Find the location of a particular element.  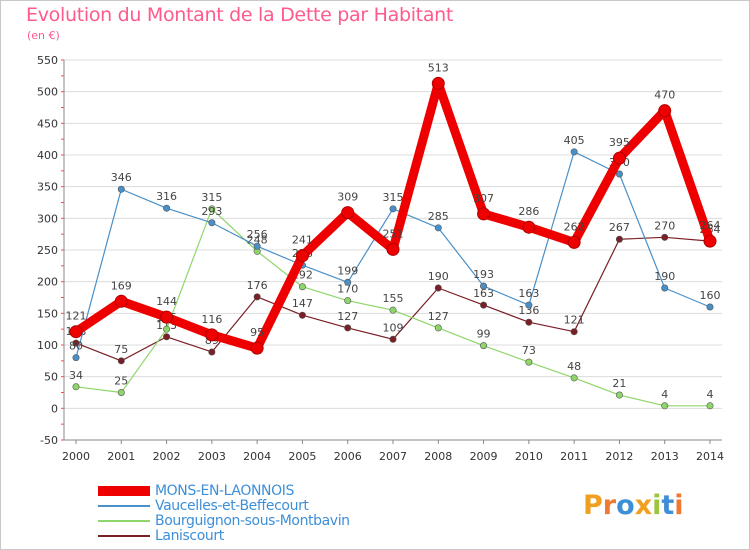

data-label: 267 is located at coordinates (619, 227).